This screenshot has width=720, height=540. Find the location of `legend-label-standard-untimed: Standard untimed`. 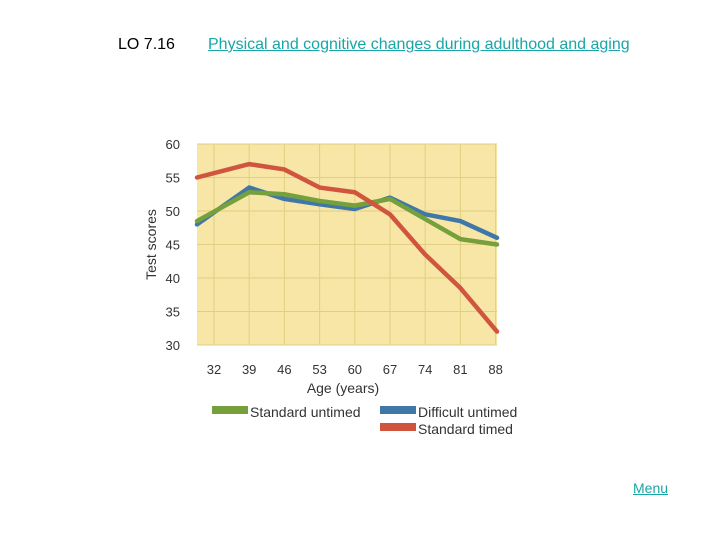

legend-label-standard-untimed: Standard untimed is located at coordinates (305, 412).